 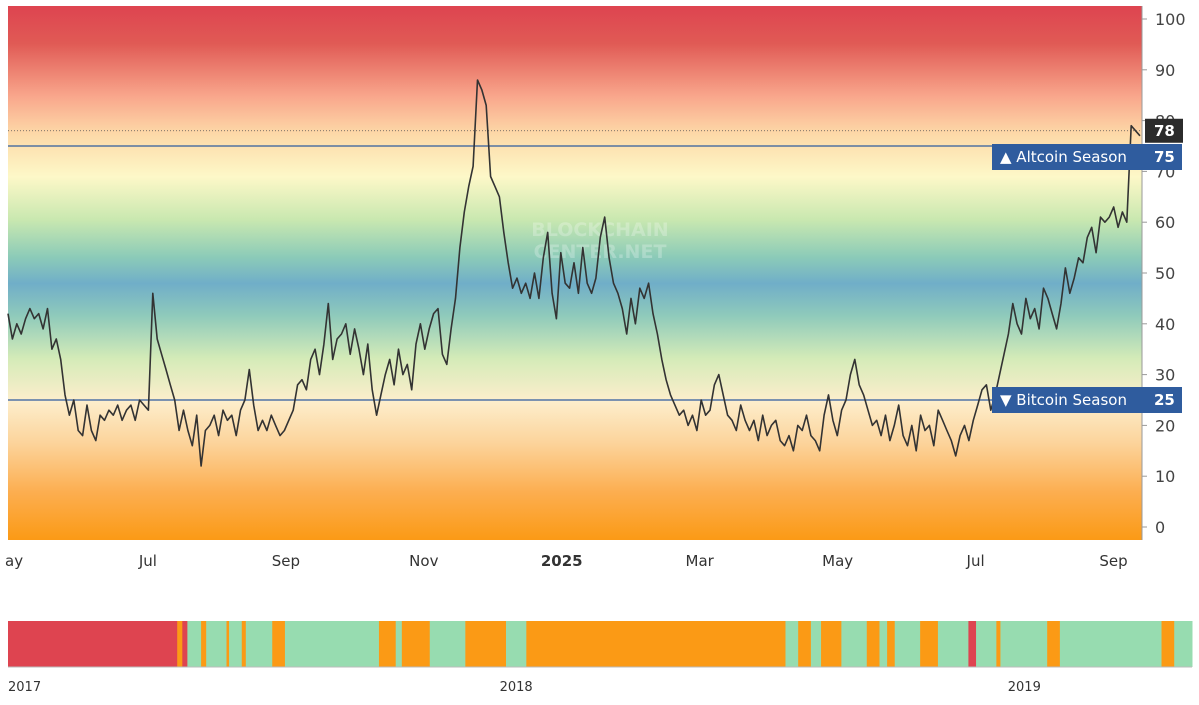 I want to click on y-tick-label: 50, so click(x=1165, y=273).